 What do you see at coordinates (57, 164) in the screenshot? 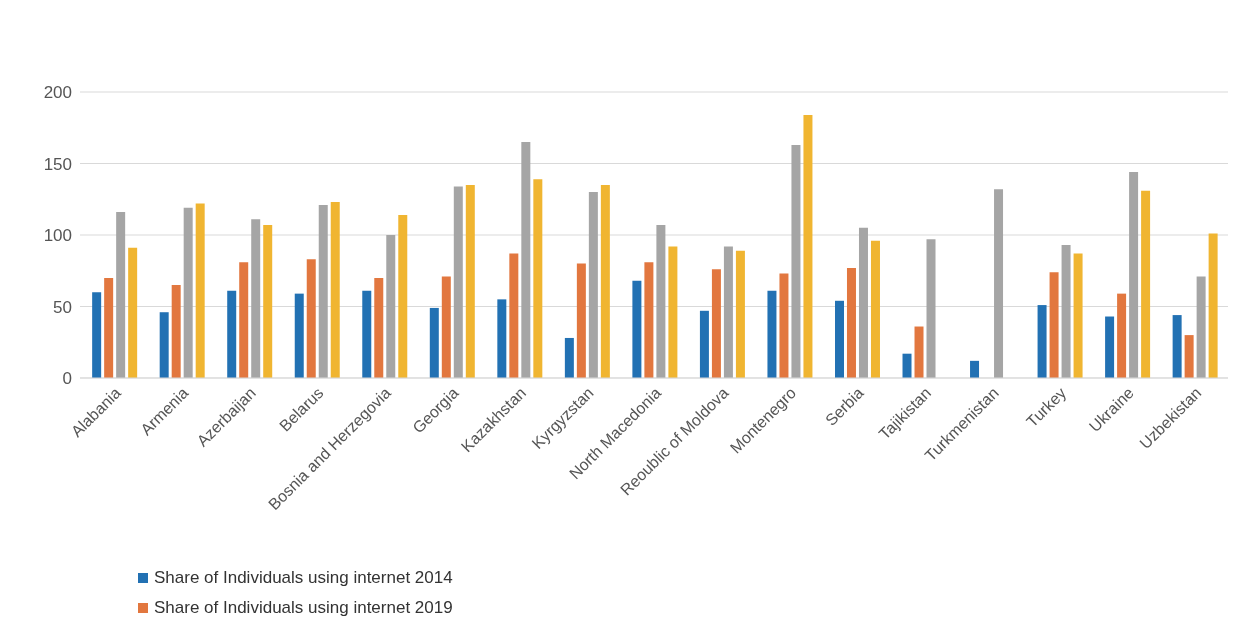
I see `y-tick-label: 150` at bounding box center [57, 164].